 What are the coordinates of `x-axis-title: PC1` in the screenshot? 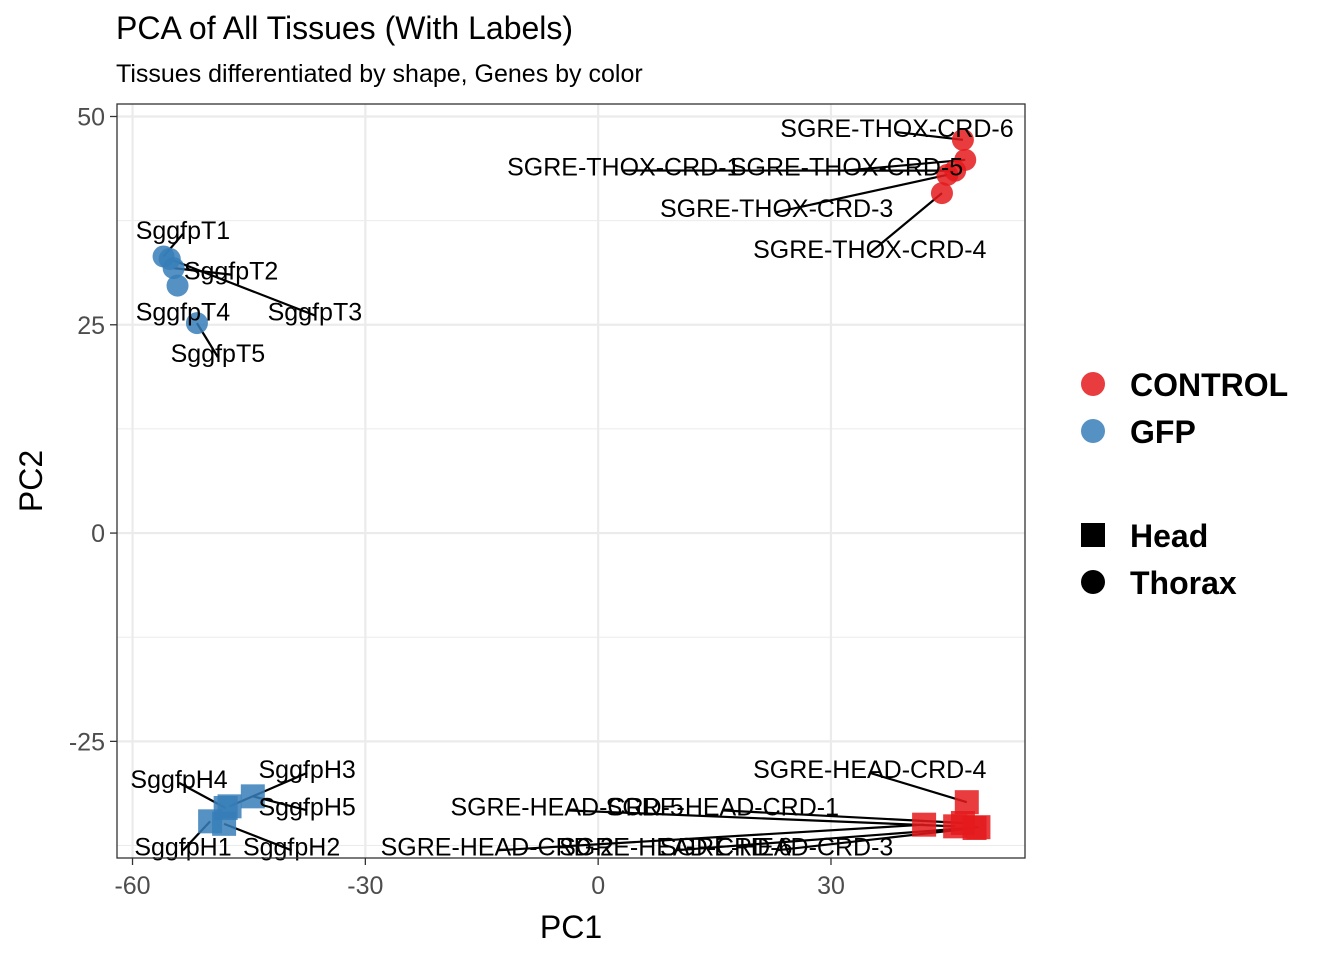 It's located at (571, 927).